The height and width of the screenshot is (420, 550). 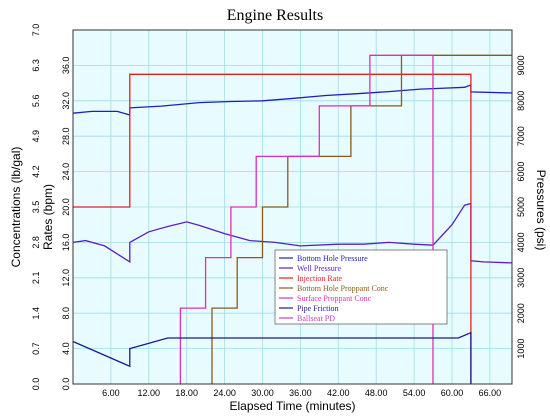 What do you see at coordinates (111, 393) in the screenshot?
I see `x-tick-label: 6.00` at bounding box center [111, 393].